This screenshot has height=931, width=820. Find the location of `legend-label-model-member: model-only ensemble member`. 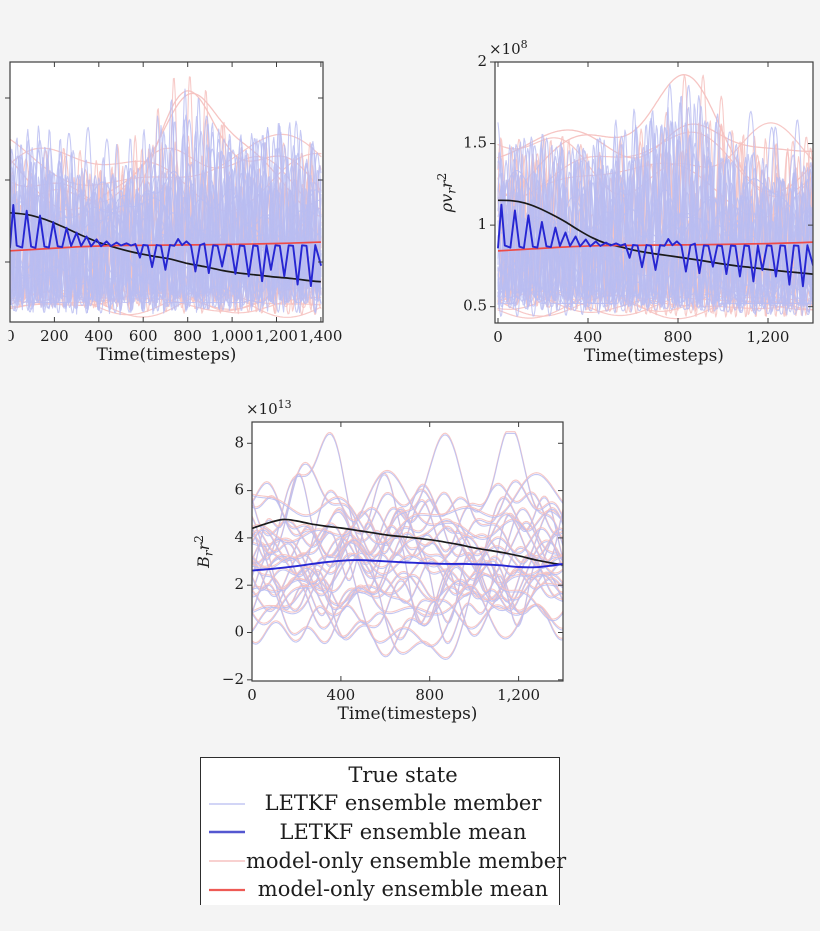

legend-label-model-member: model-only ensemble member is located at coordinates (406, 860).